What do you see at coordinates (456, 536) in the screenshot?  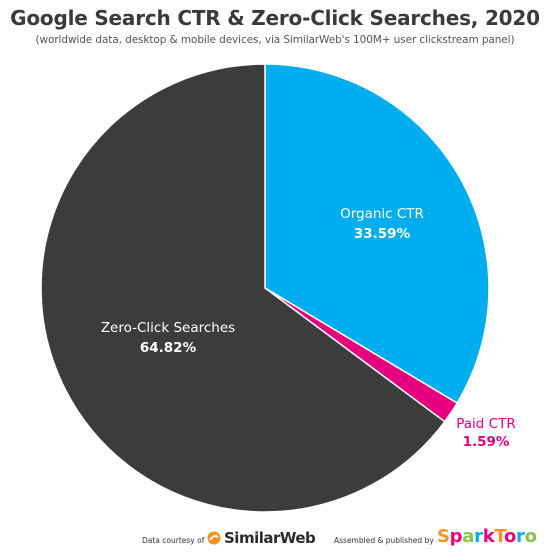 I see `sparktoro-logo-letter: p` at bounding box center [456, 536].